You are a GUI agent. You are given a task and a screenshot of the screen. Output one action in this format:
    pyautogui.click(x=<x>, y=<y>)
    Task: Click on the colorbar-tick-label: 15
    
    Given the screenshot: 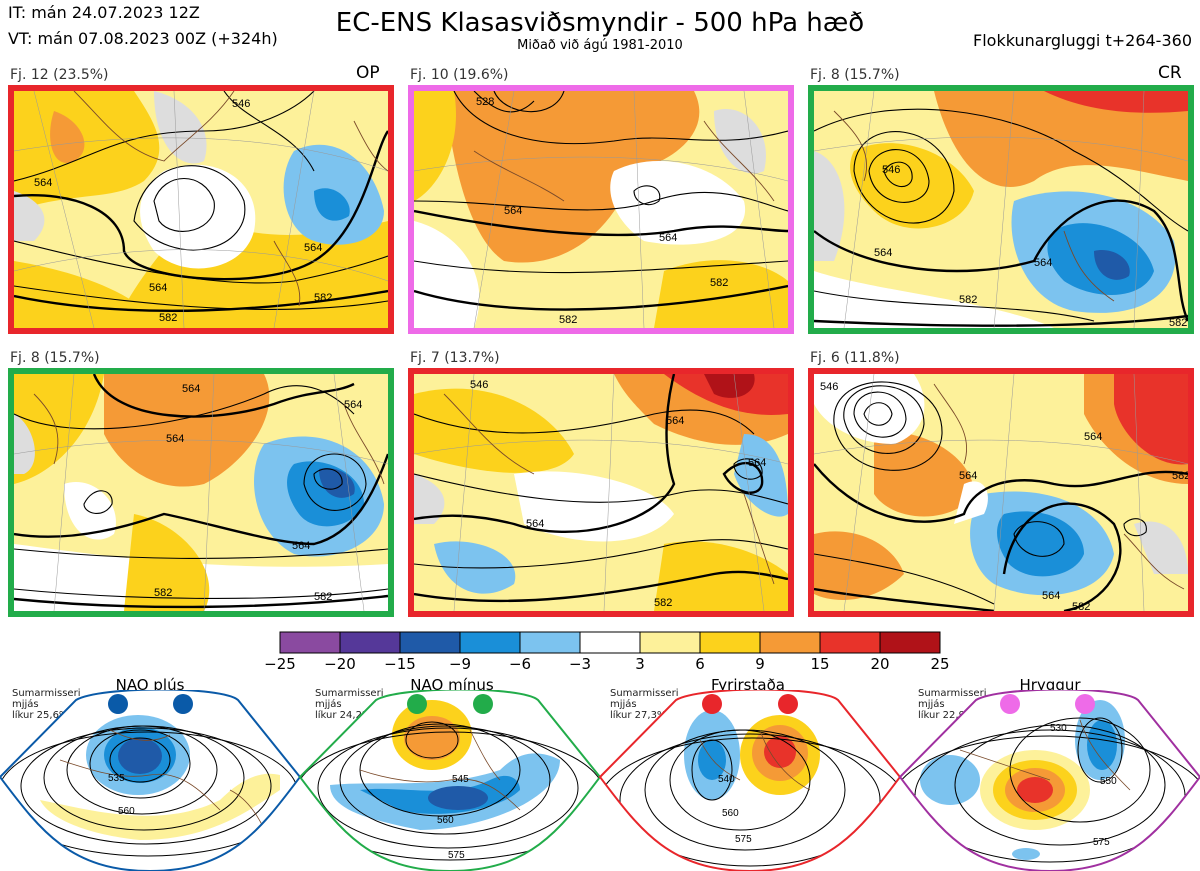 What is the action you would take?
    pyautogui.click(x=820, y=664)
    